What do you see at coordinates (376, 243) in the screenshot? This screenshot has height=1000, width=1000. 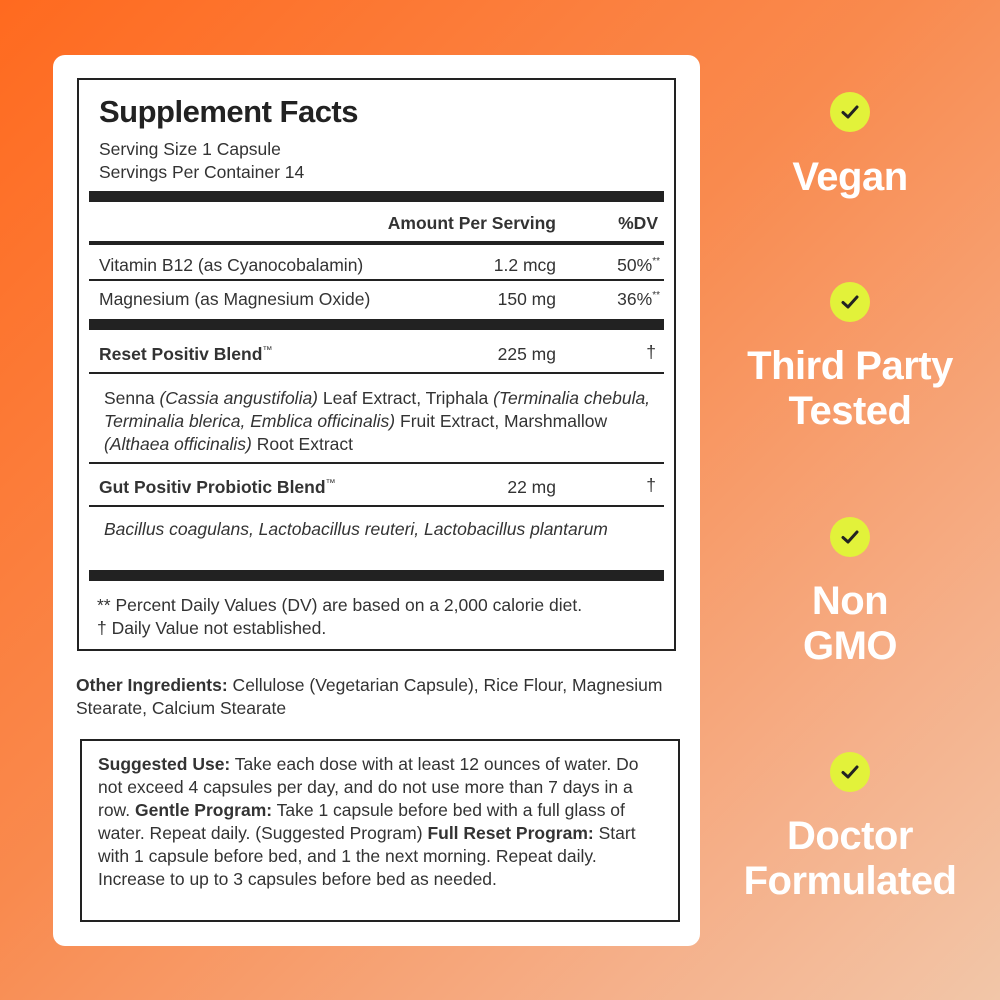 I see `divider-medium` at bounding box center [376, 243].